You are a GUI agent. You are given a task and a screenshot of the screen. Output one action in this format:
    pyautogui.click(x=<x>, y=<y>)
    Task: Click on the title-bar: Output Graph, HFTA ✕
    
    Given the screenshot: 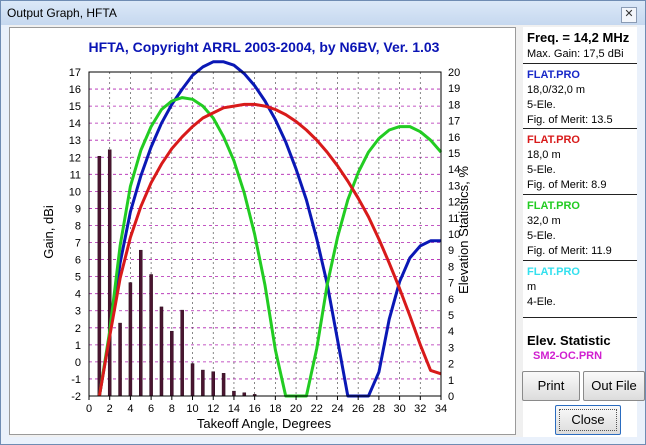 What is the action you would take?
    pyautogui.click(x=323, y=13)
    